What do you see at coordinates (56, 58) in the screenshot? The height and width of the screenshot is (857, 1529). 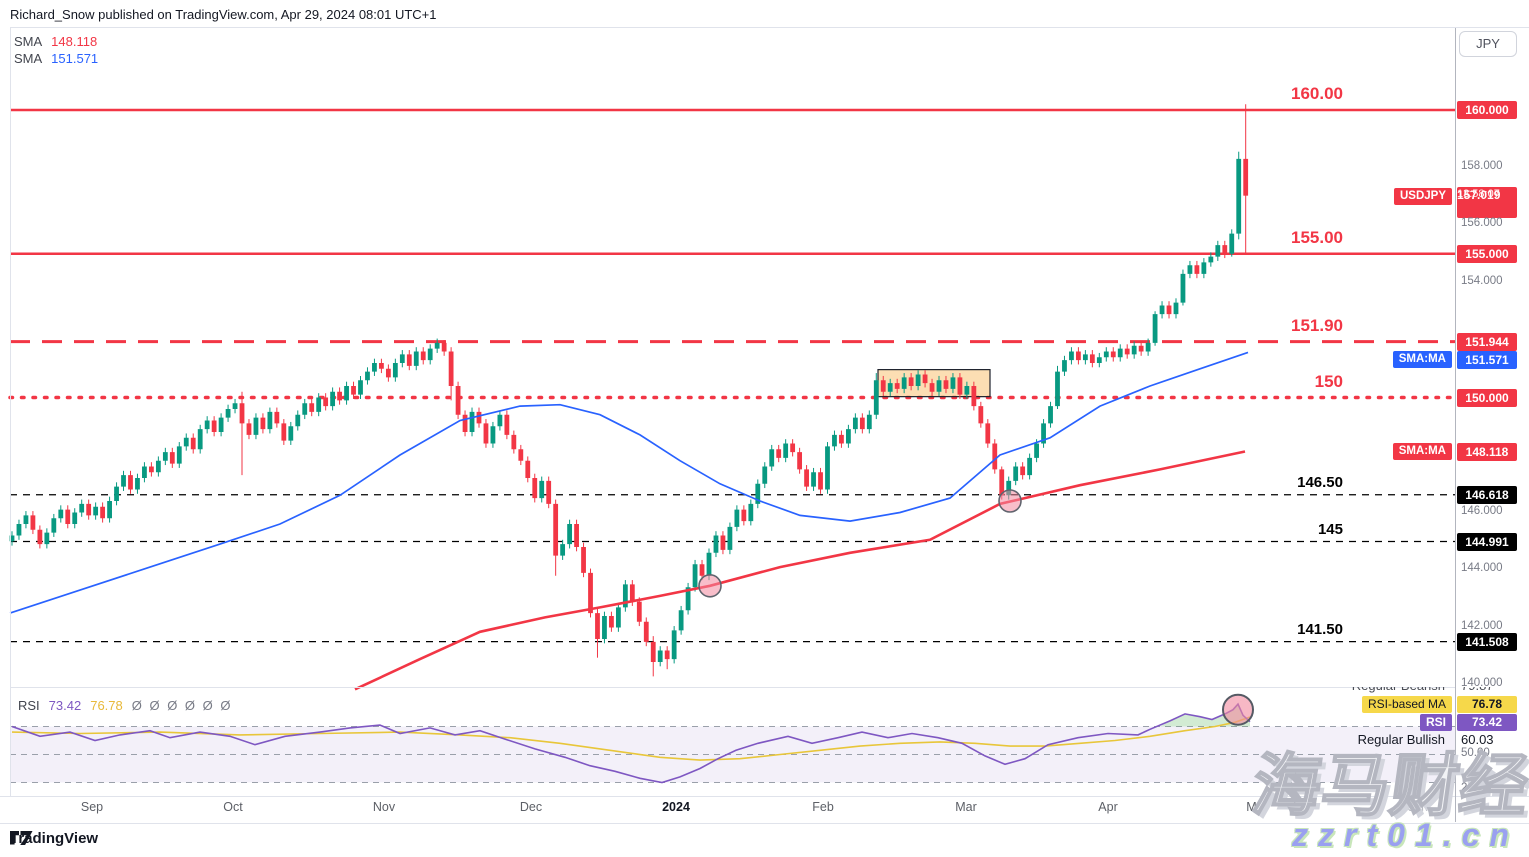 I see `legend-sma-slow: SMA 151.571` at bounding box center [56, 58].